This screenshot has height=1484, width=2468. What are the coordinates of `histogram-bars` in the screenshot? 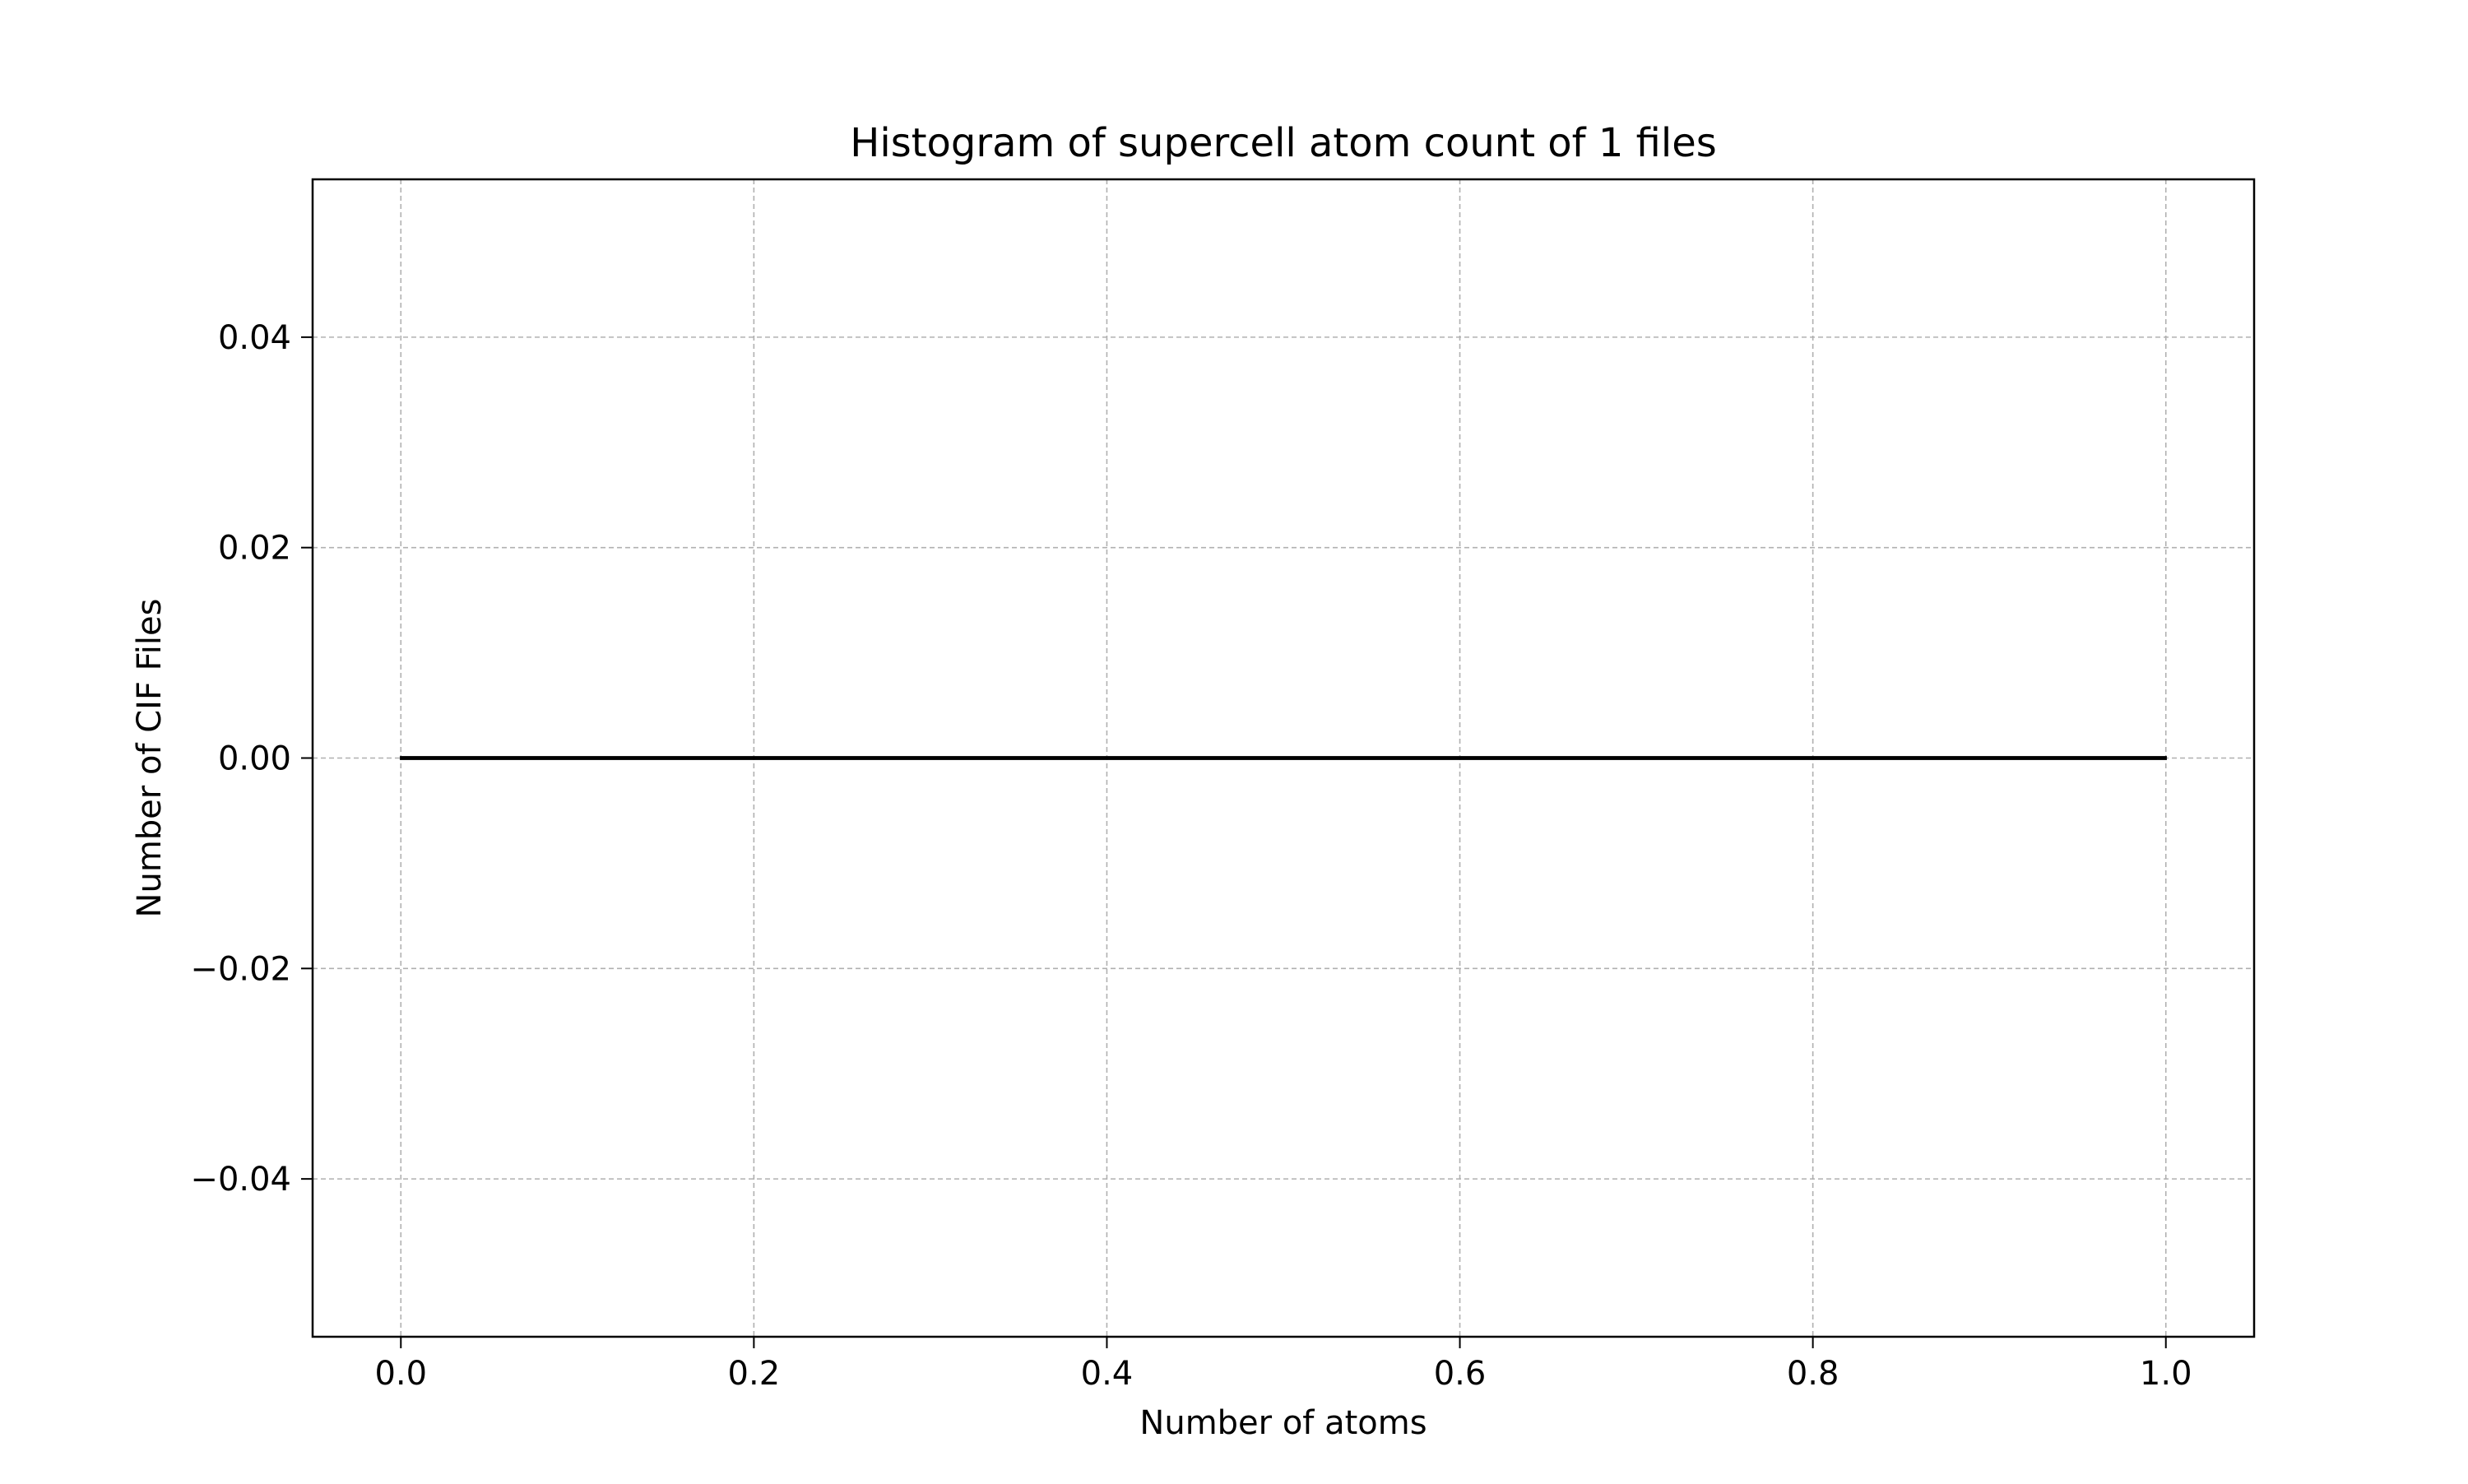 It's located at (1283, 758).